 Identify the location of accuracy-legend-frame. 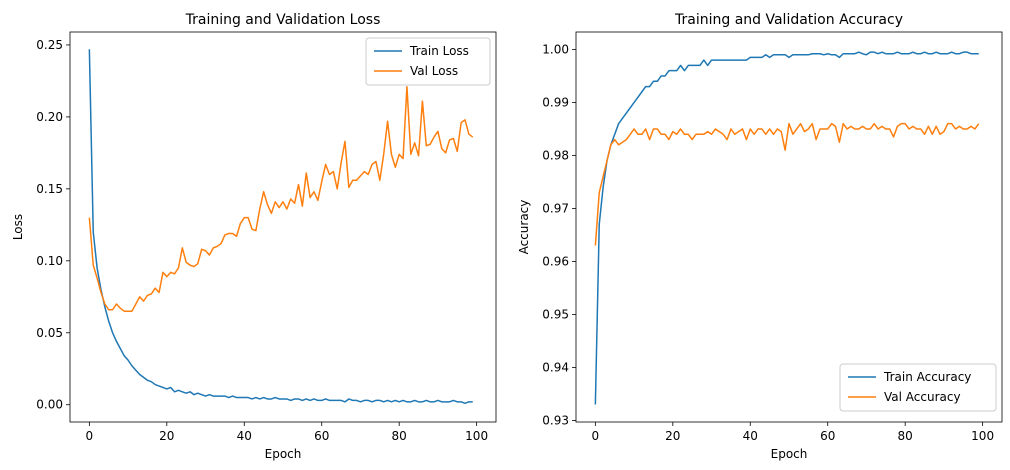
(918, 387).